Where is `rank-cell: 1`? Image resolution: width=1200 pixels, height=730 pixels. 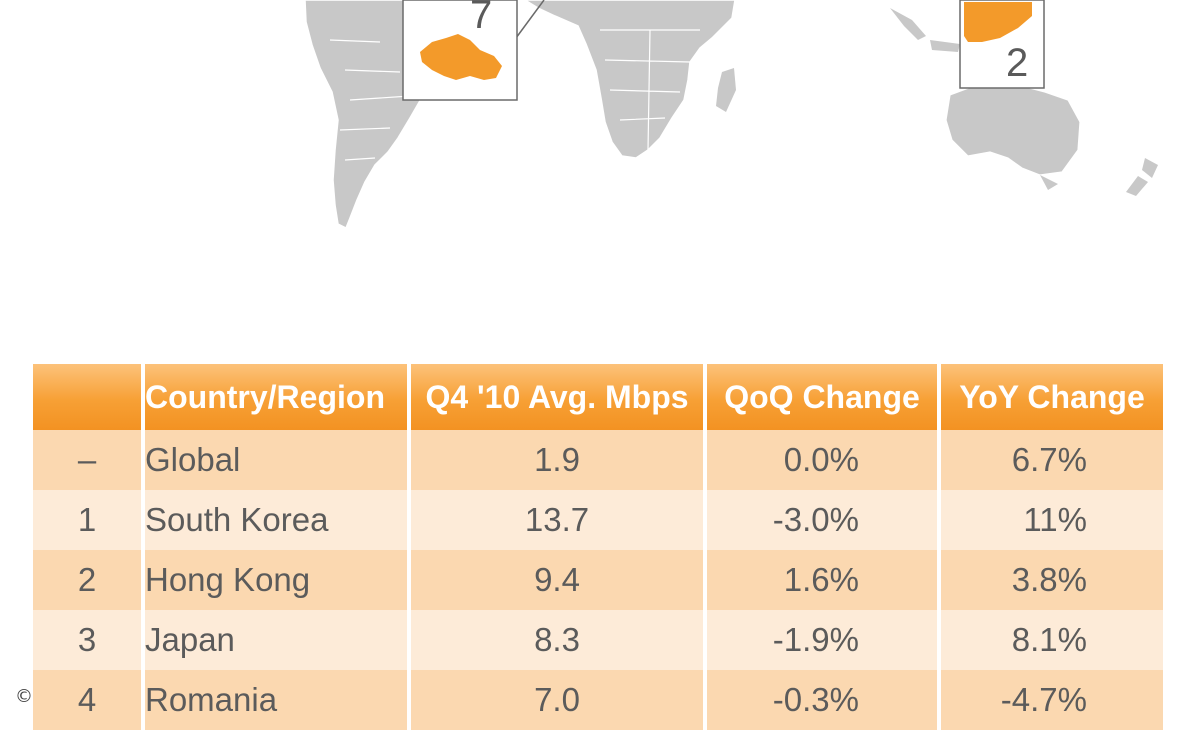 rank-cell: 1 is located at coordinates (89, 520).